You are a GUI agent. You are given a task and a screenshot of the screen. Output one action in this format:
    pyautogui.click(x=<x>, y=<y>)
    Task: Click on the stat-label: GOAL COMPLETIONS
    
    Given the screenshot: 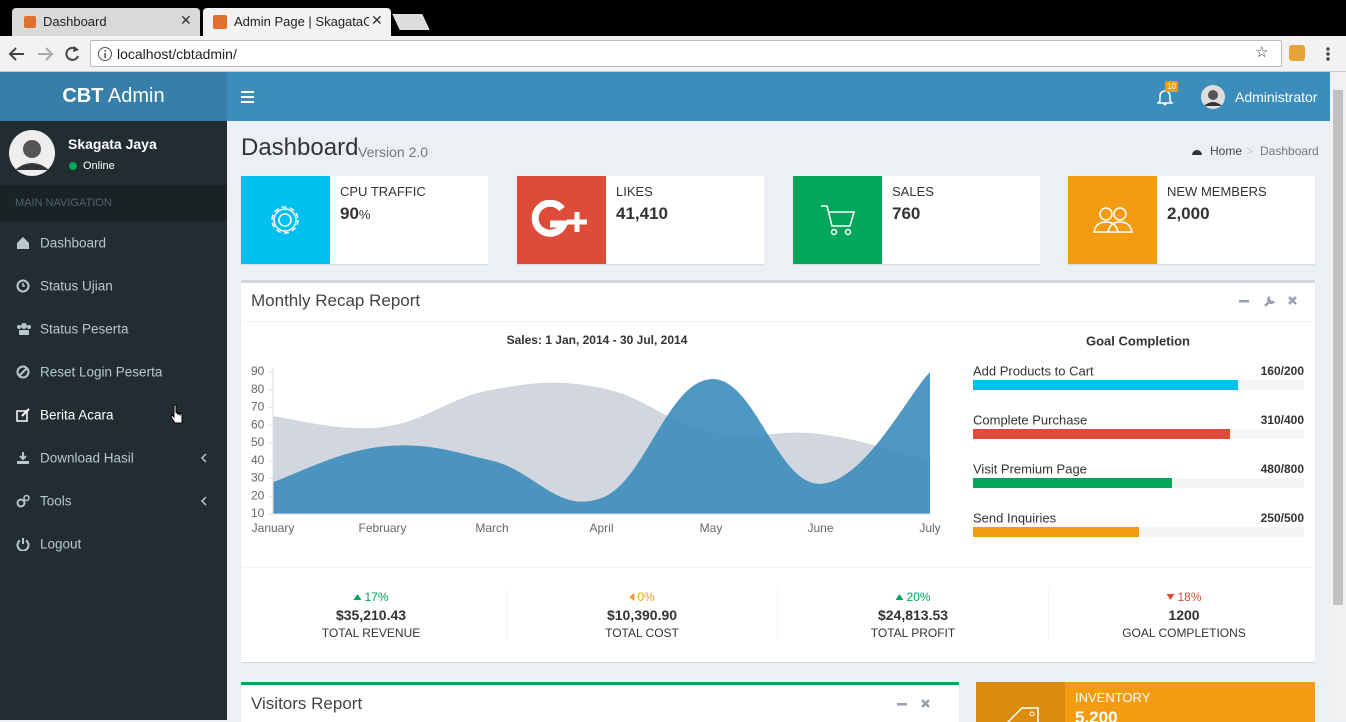 What is the action you would take?
    pyautogui.click(x=1184, y=633)
    